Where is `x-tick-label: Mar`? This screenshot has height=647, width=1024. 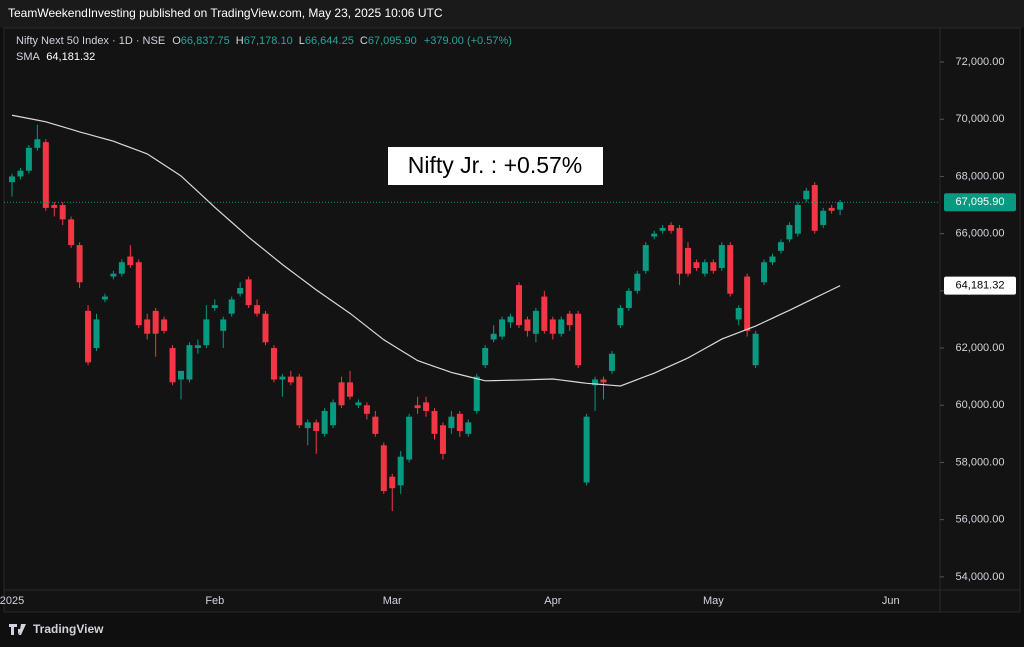 x-tick-label: Mar is located at coordinates (392, 601).